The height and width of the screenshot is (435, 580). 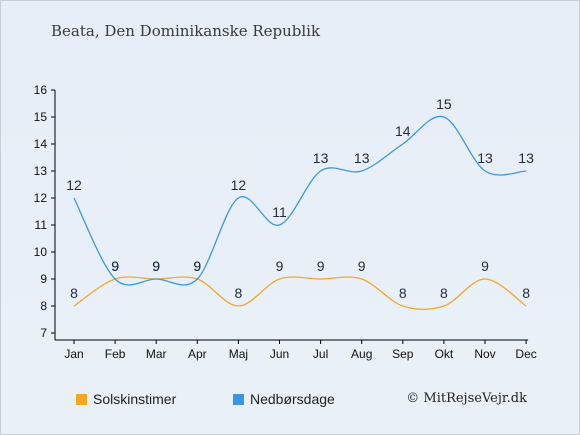 I want to click on y-tick-label: 9, so click(x=43, y=279).